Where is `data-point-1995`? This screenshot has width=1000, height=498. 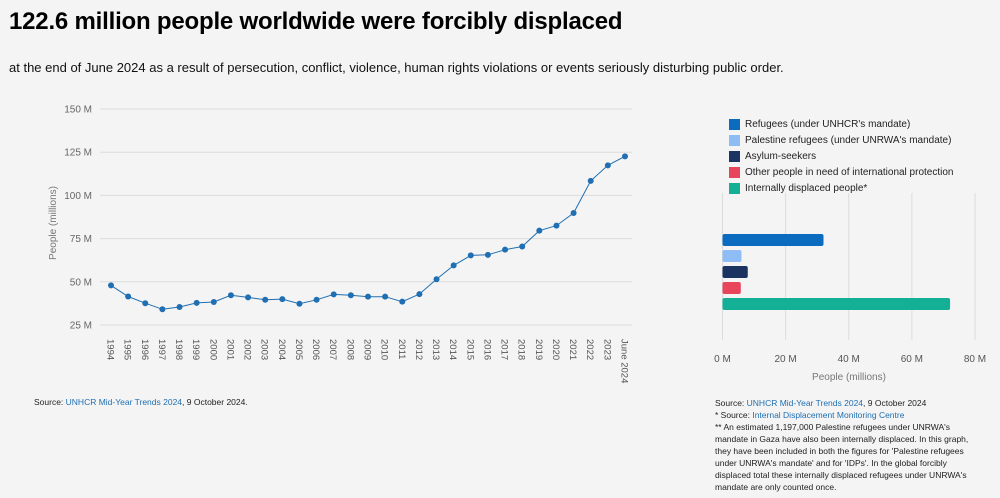
data-point-1995 is located at coordinates (128, 296).